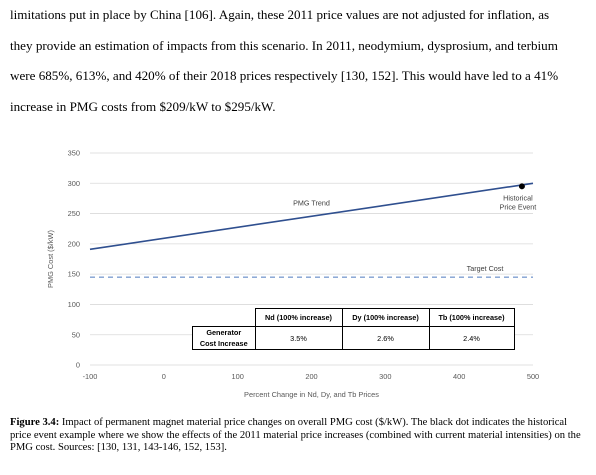 The width and height of the screenshot is (596, 475). What do you see at coordinates (74, 304) in the screenshot?
I see `y-tick-label: 100` at bounding box center [74, 304].